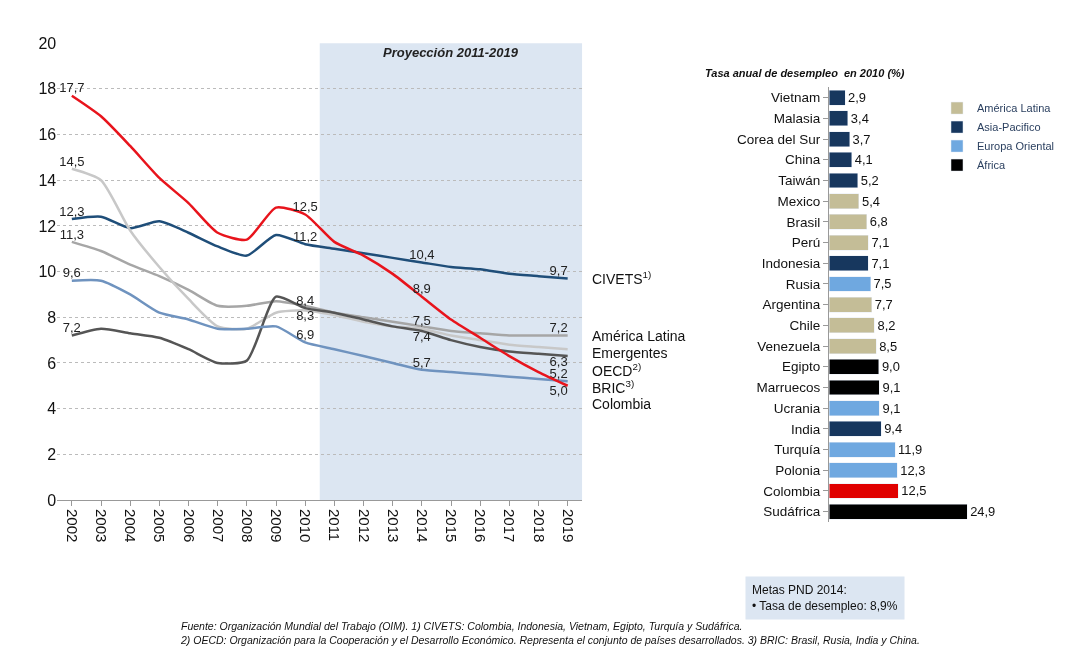 This screenshot has width=1070, height=667. Describe the element at coordinates (539, 525) in the screenshot. I see `x-tick-label: 2018` at that location.